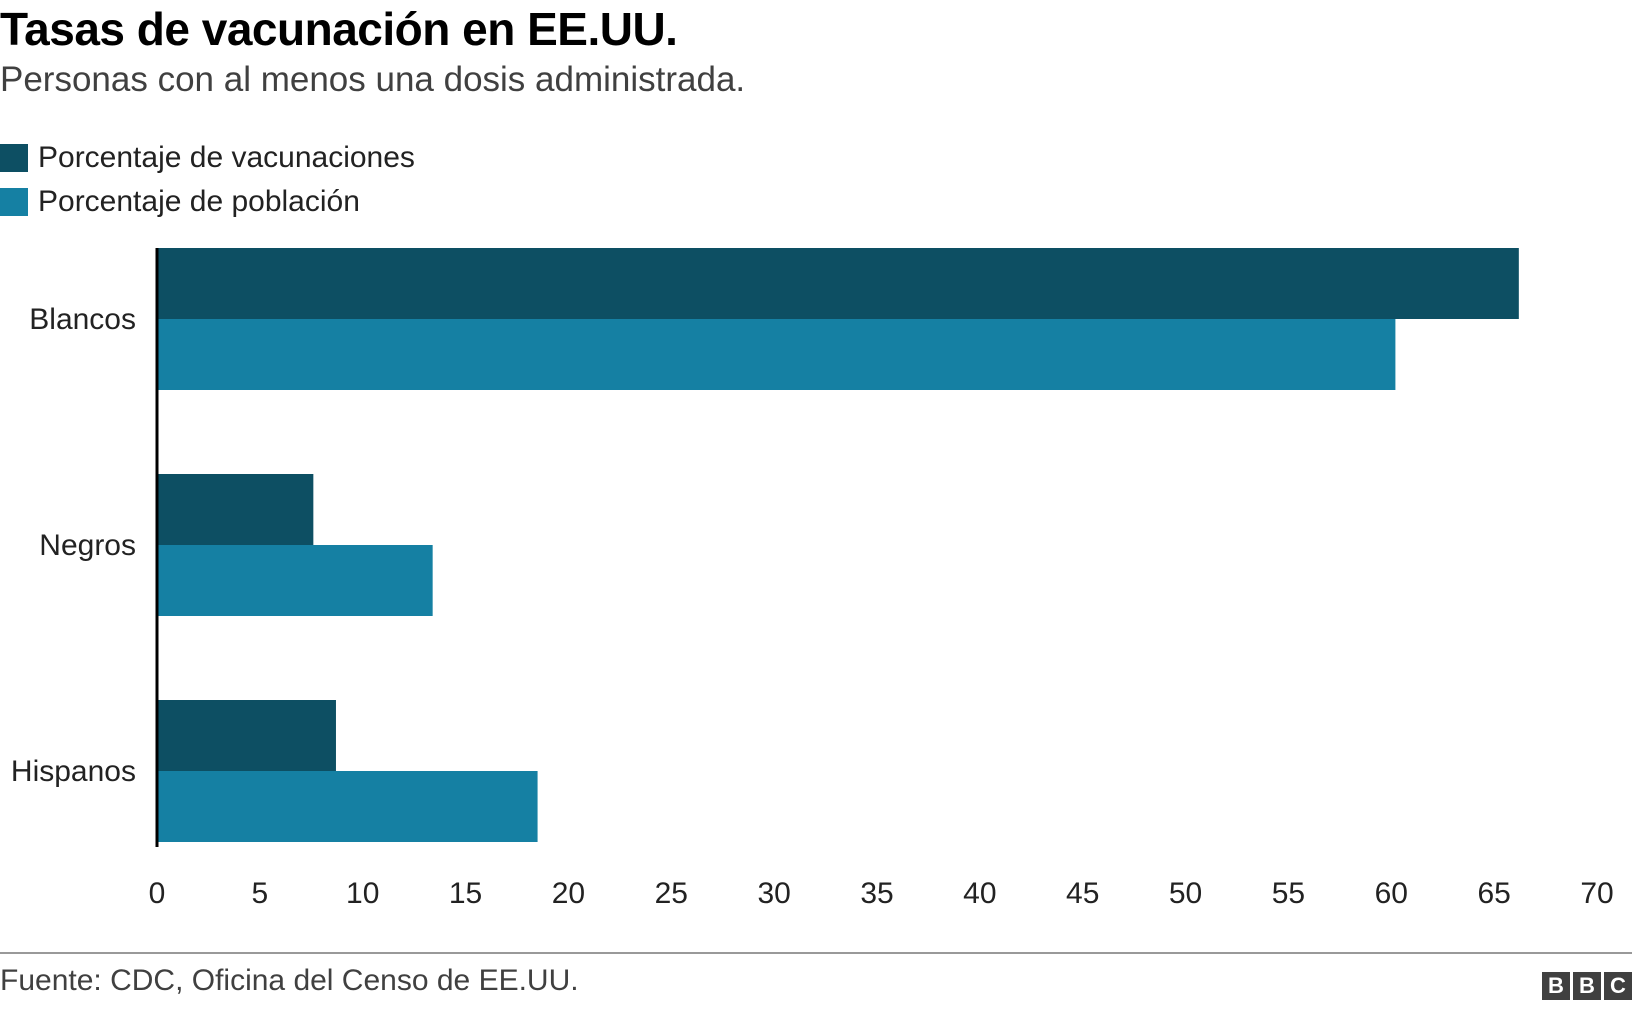 This screenshot has width=1632, height=1010. Describe the element at coordinates (1185, 893) in the screenshot. I see `x-tick-label: 50` at that location.